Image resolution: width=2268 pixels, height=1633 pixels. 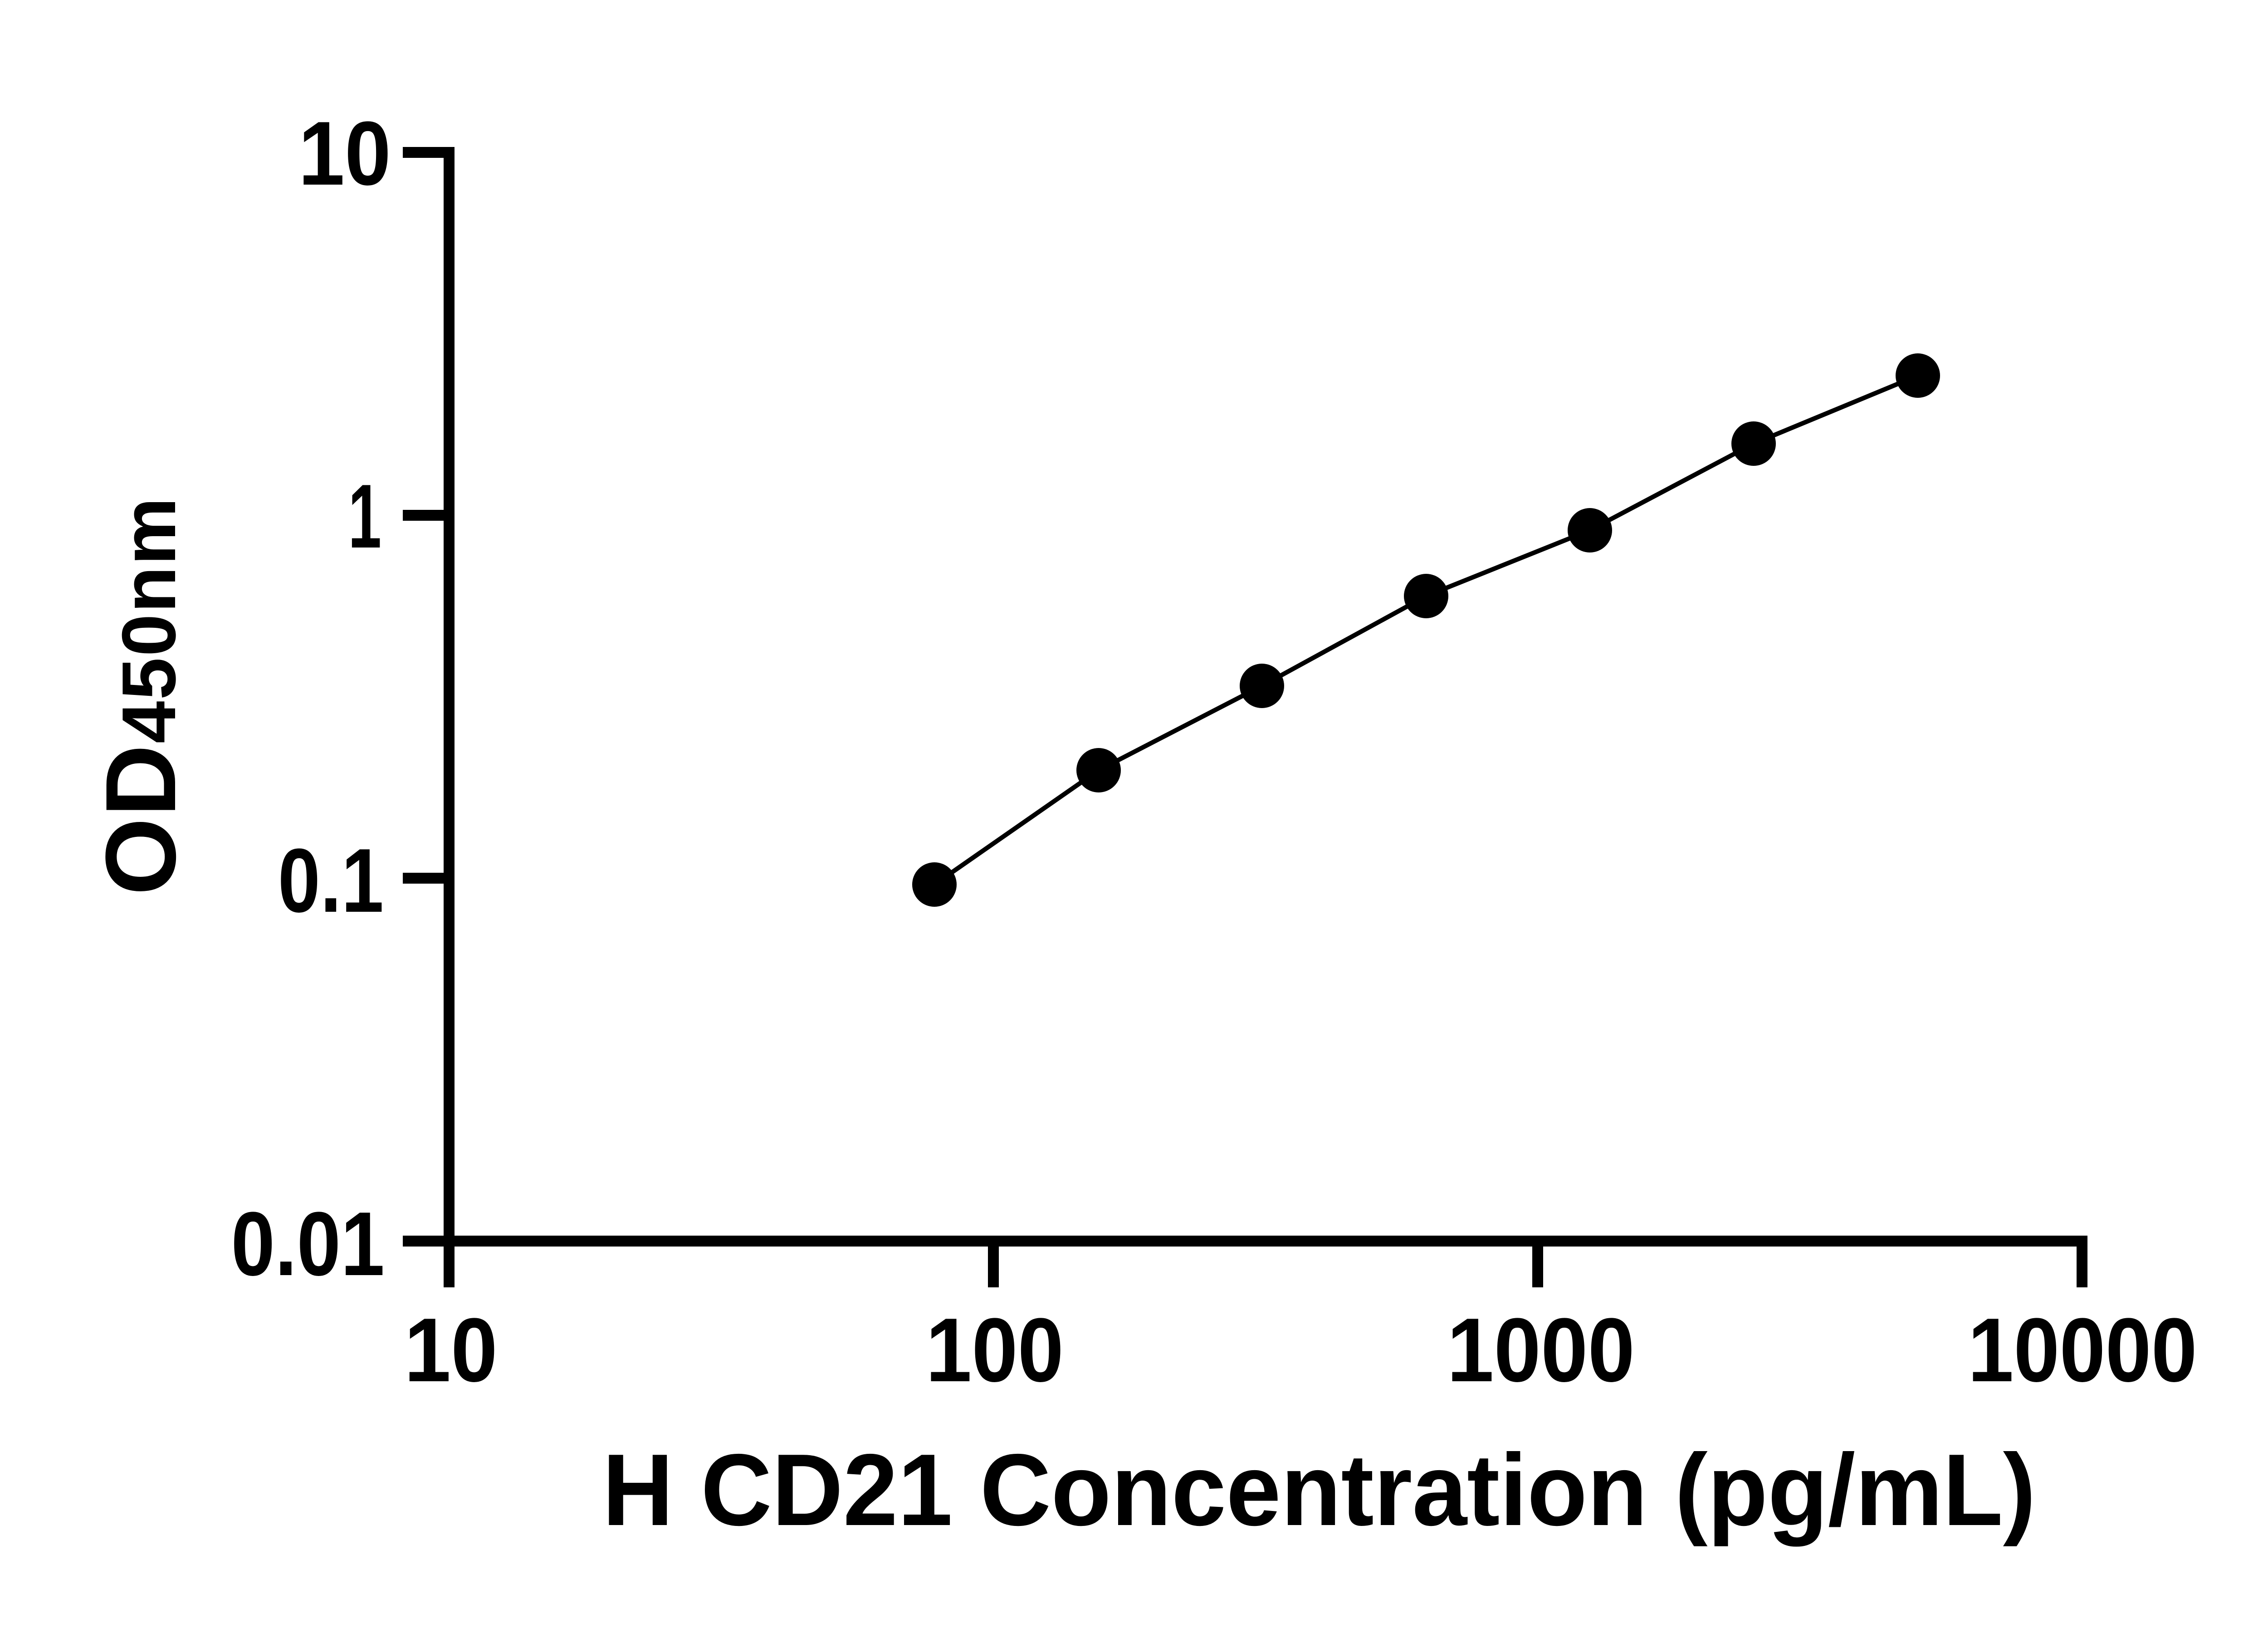 What do you see at coordinates (308, 1244) in the screenshot?
I see `svg-text: 0.01` at bounding box center [308, 1244].